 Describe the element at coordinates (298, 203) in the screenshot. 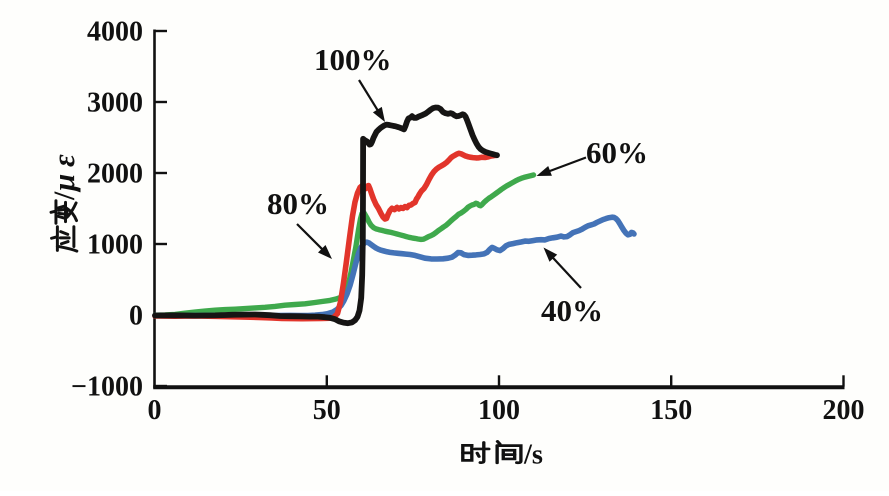

I see `svg-text: 80%` at that location.